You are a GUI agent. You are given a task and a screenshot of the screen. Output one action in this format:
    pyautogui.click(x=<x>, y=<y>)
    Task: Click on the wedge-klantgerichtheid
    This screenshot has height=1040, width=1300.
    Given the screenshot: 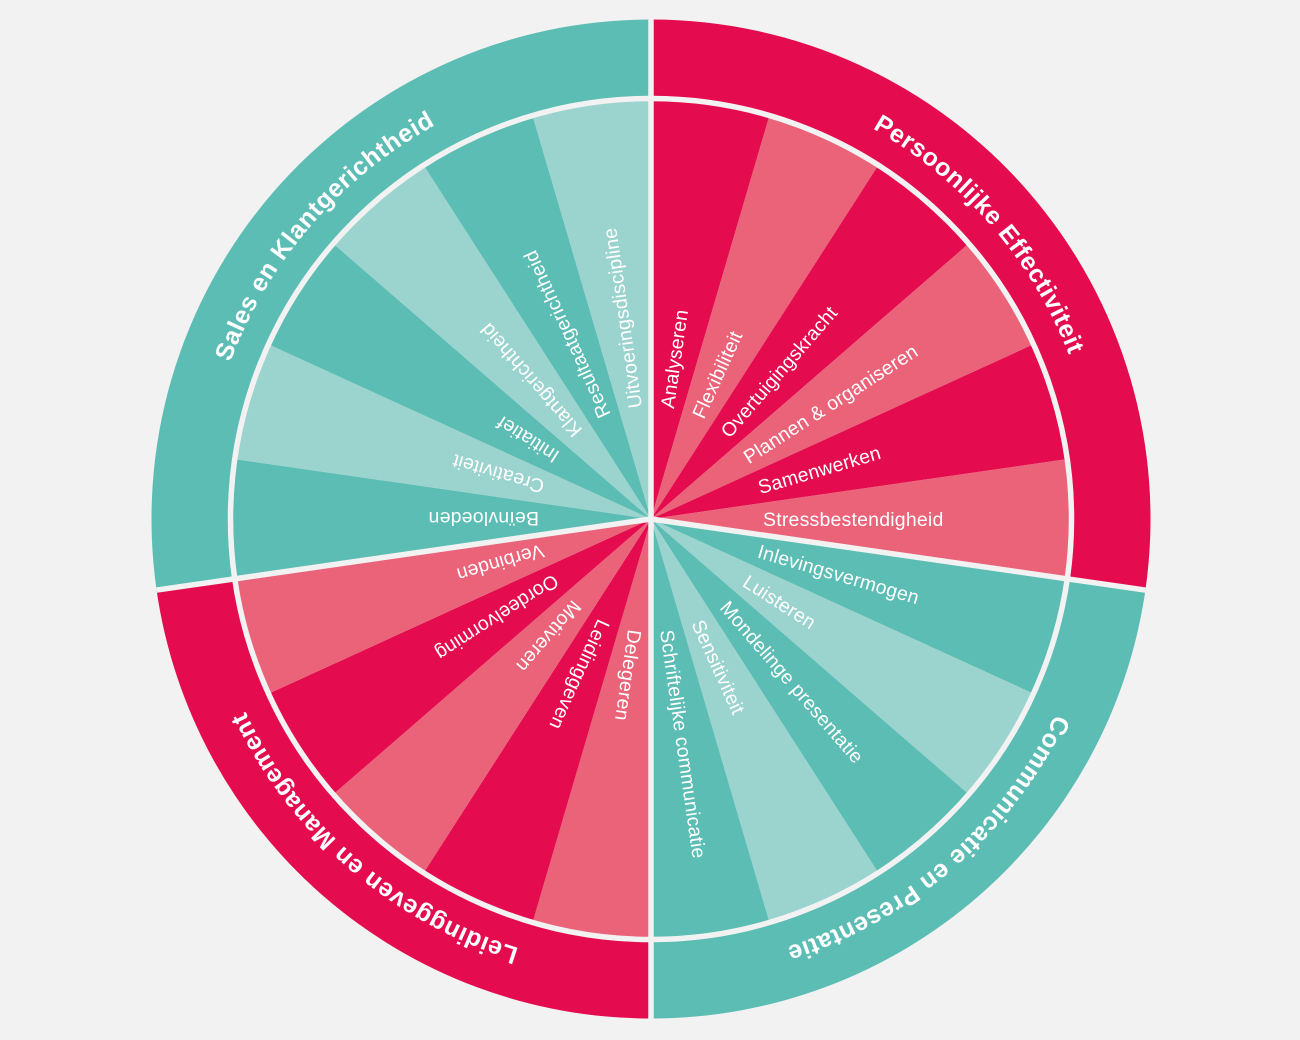 What is the action you would take?
    pyautogui.click(x=491, y=341)
    